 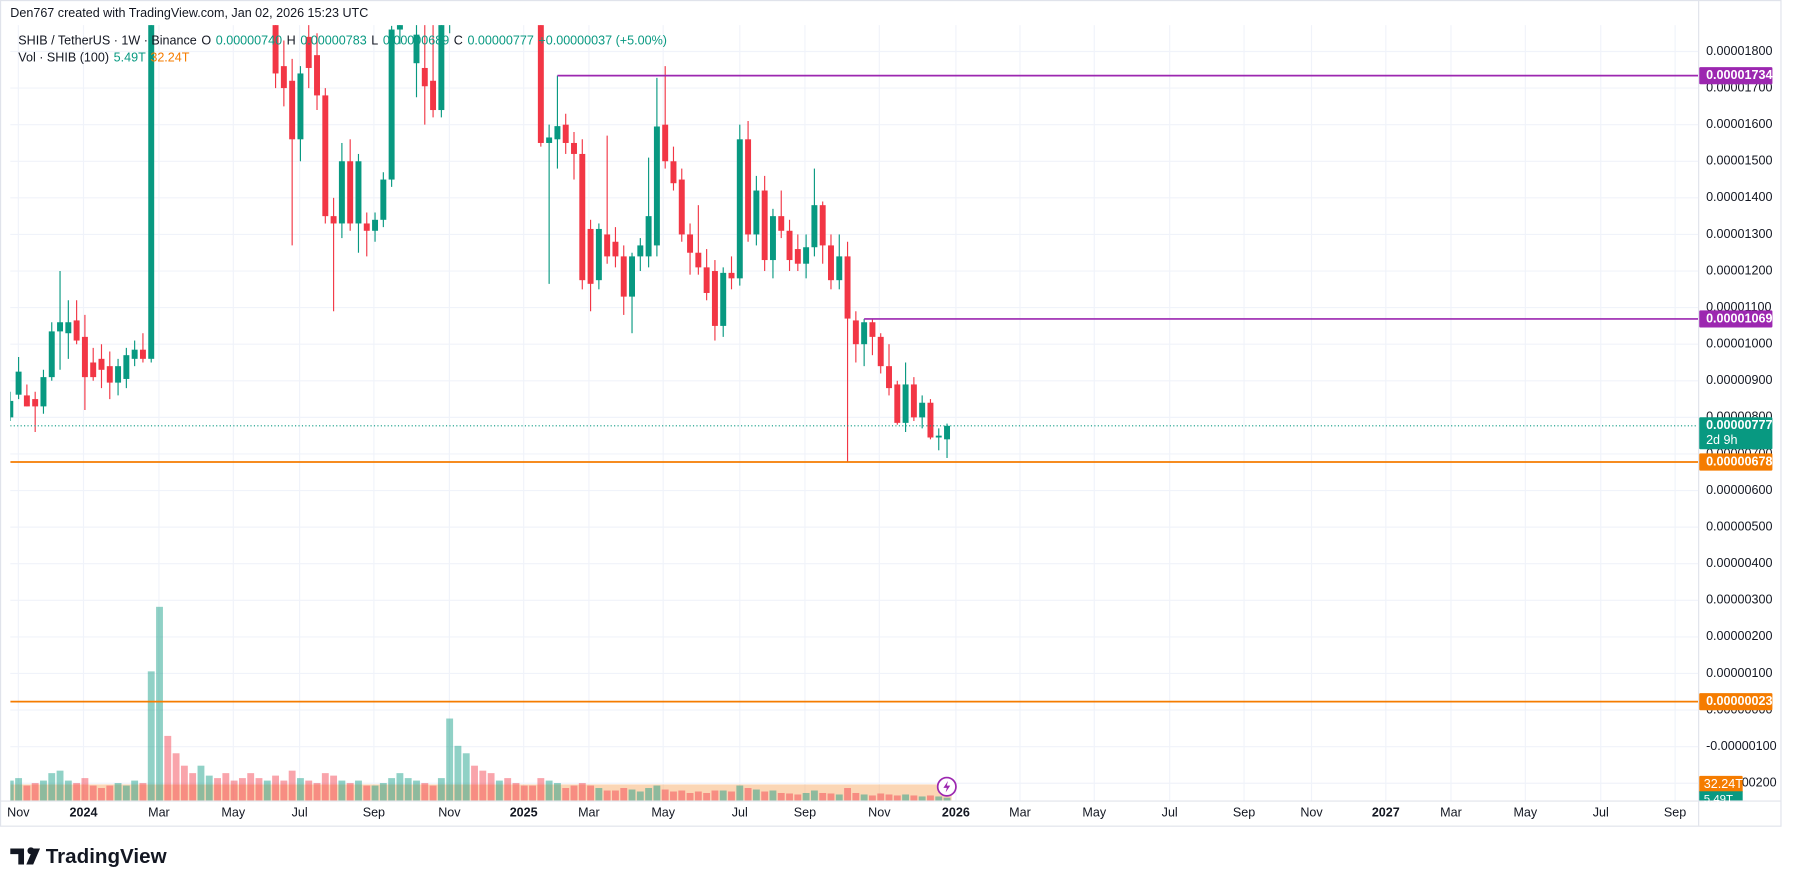 I want to click on volume-legend-ma: 32.24T, so click(x=169, y=58).